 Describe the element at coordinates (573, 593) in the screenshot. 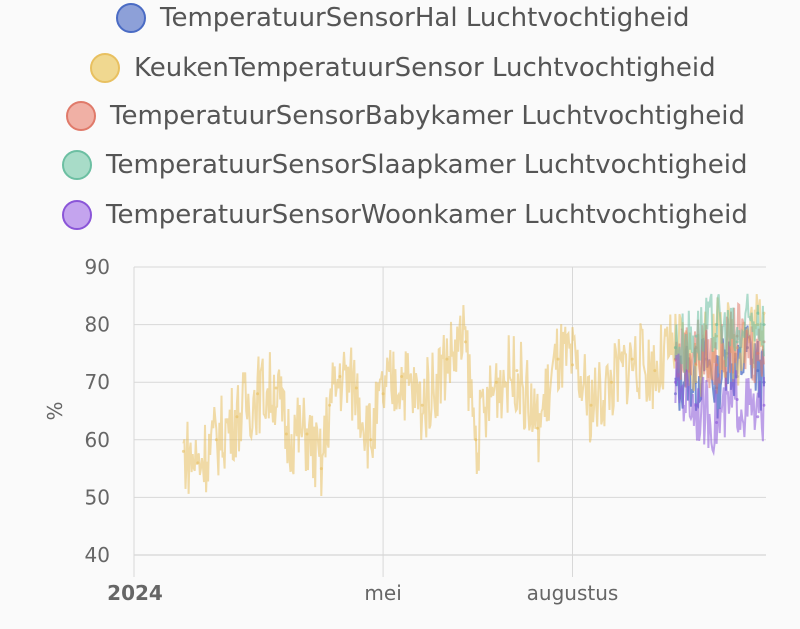

I see `x-tick-label: augustus` at that location.